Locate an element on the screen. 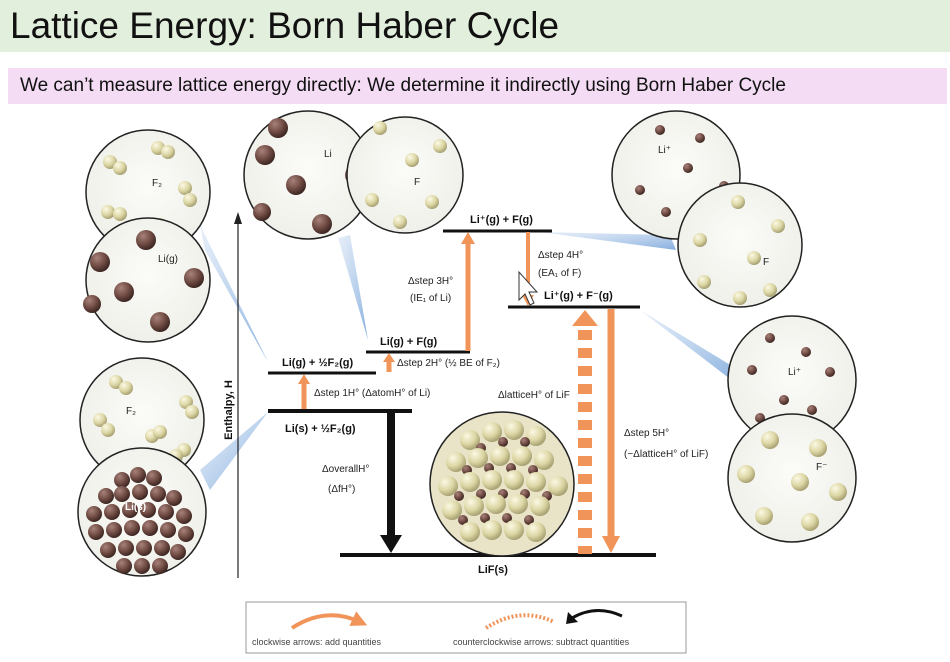 The image size is (950, 662). pointer-li-plus-right is located at coordinates (689, 347).